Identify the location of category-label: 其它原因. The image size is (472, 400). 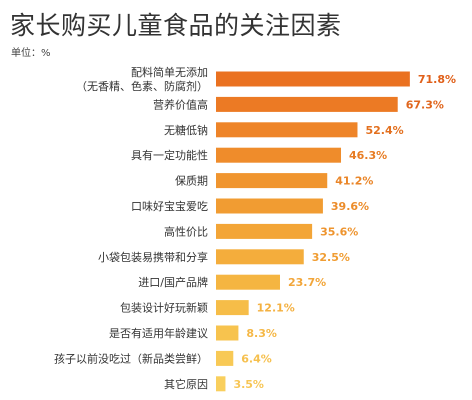
(186, 384).